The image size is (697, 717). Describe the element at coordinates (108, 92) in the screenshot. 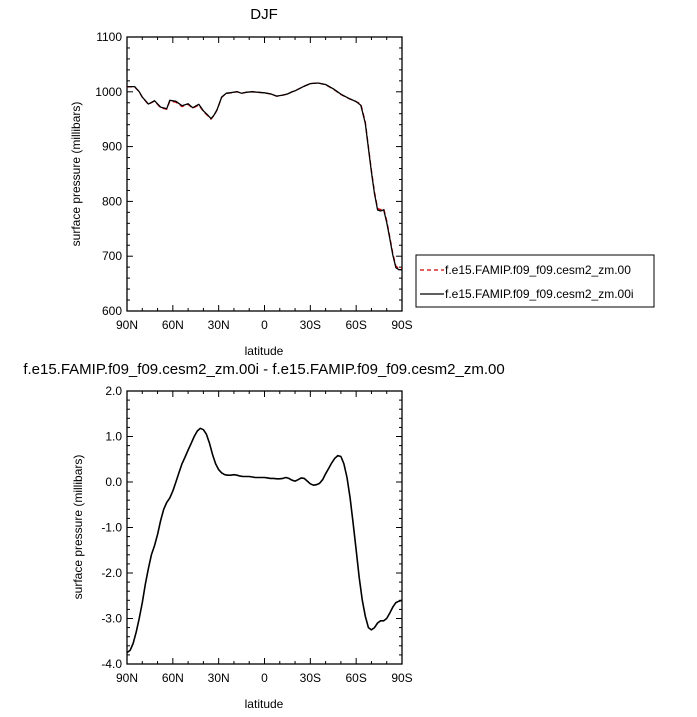

I see `top-y-tick-label: 1000` at that location.